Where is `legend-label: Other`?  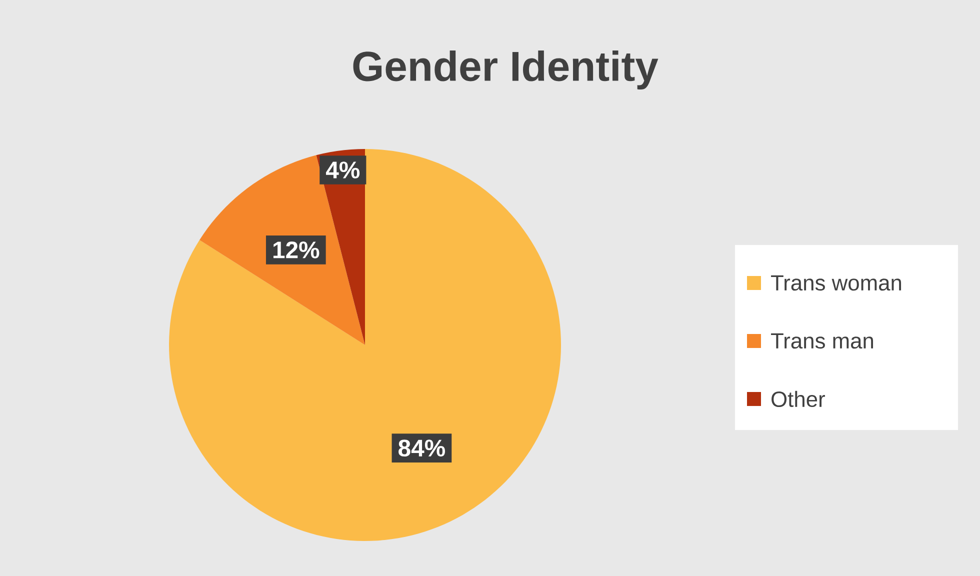 legend-label: Other is located at coordinates (798, 399).